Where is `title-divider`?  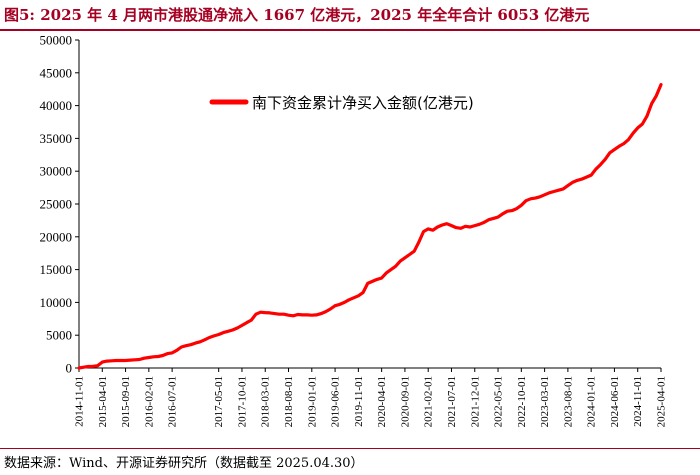 title-divider is located at coordinates (350, 30).